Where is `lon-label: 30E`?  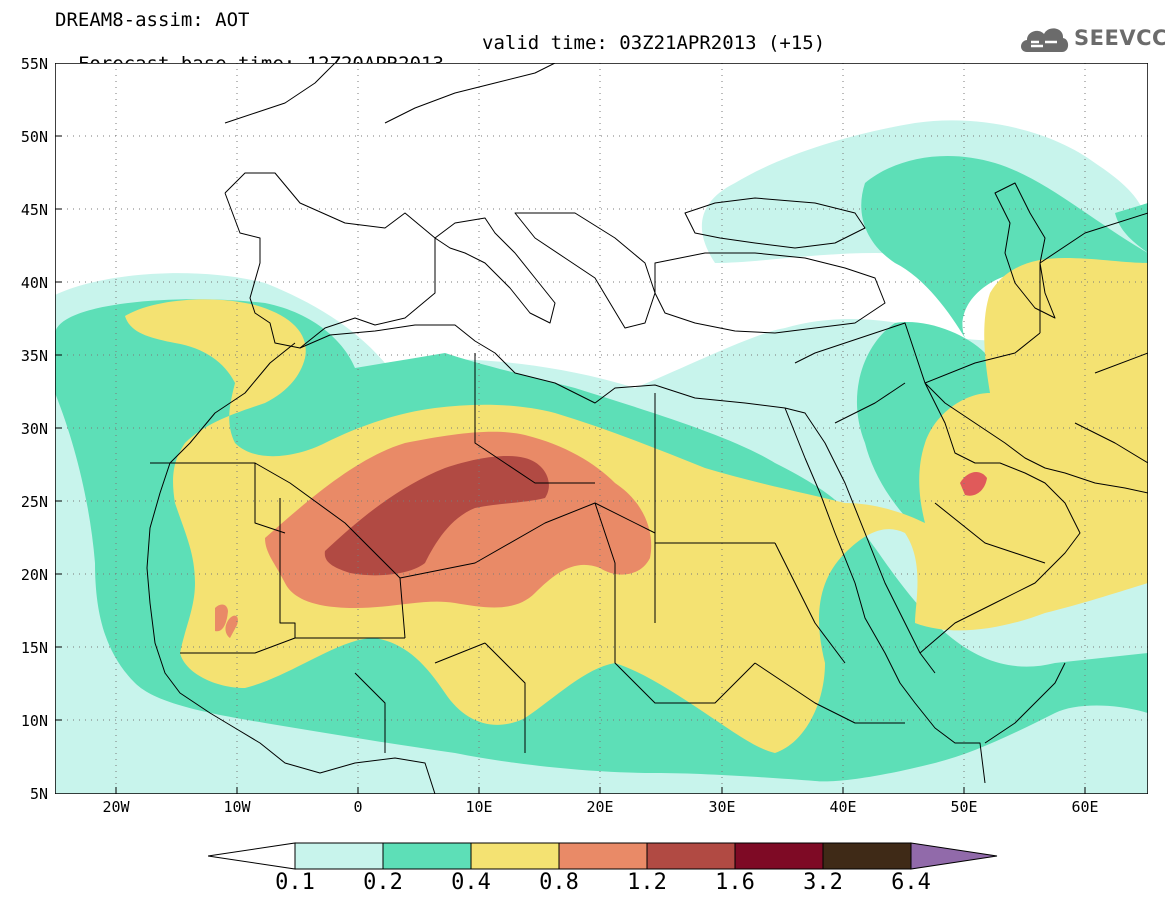 lon-label: 30E is located at coordinates (722, 807).